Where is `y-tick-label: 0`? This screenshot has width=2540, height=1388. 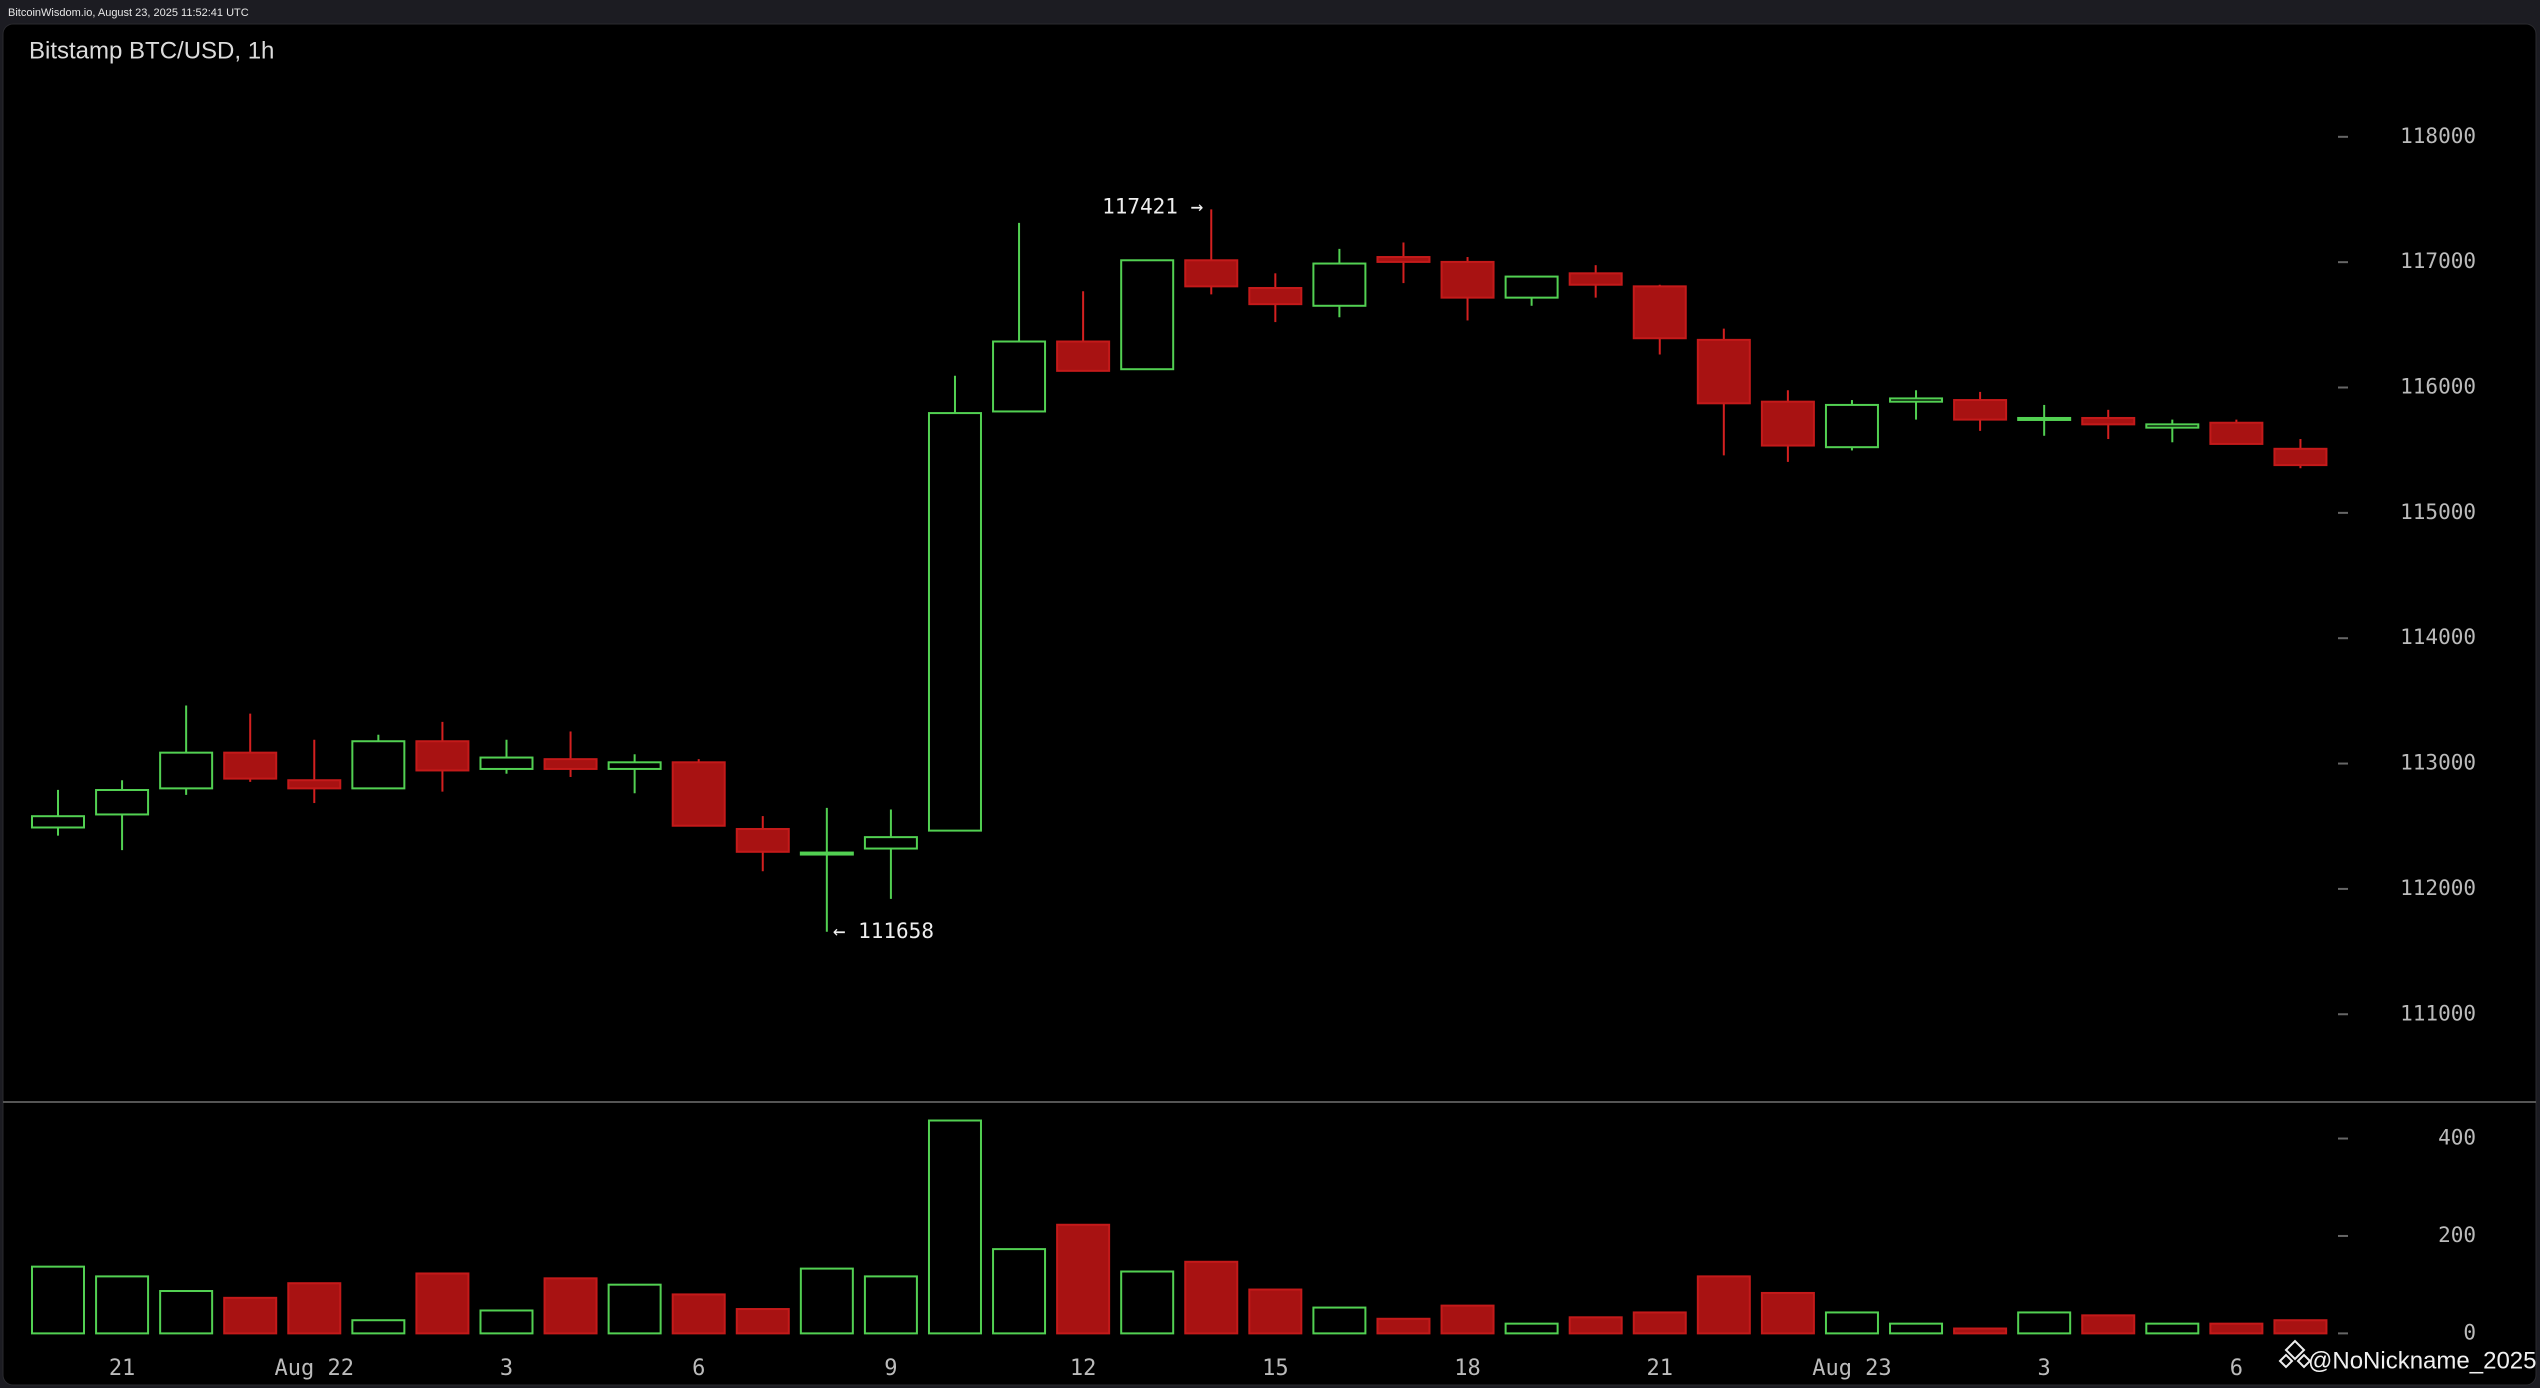 y-tick-label: 0 is located at coordinates (2469, 1332).